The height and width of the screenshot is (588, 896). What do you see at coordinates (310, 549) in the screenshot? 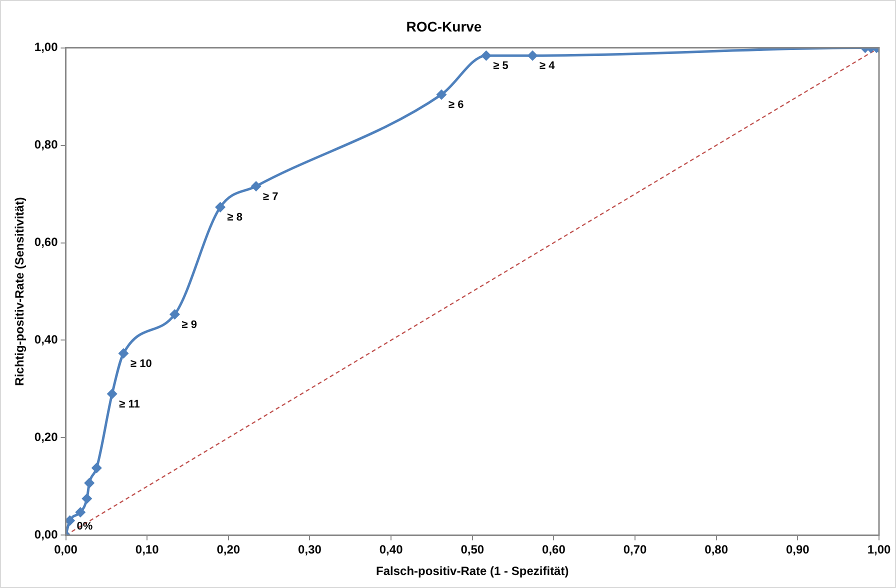
I see `x-tick-label: 0,30` at bounding box center [310, 549].